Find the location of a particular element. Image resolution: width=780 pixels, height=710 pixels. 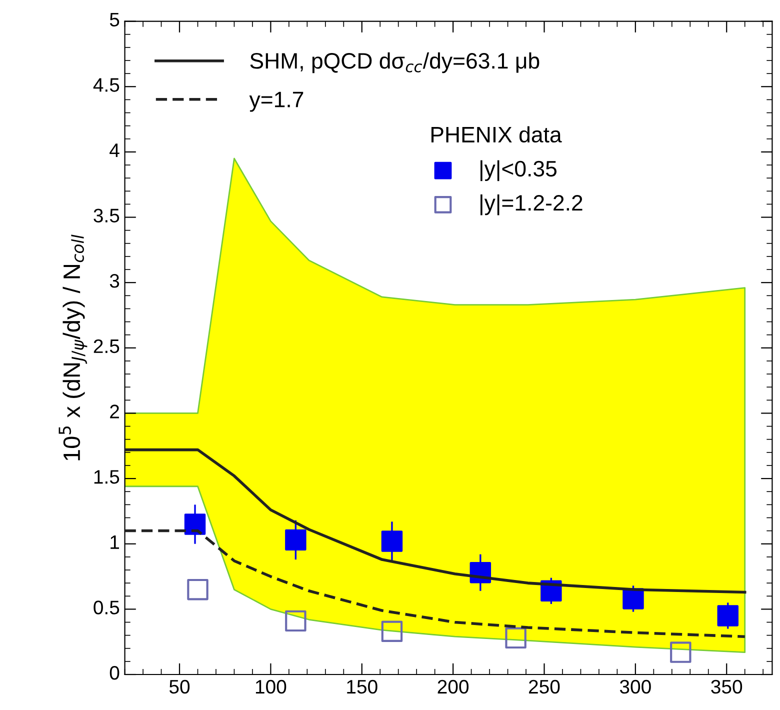

x-tick-label: 300 is located at coordinates (635, 687).